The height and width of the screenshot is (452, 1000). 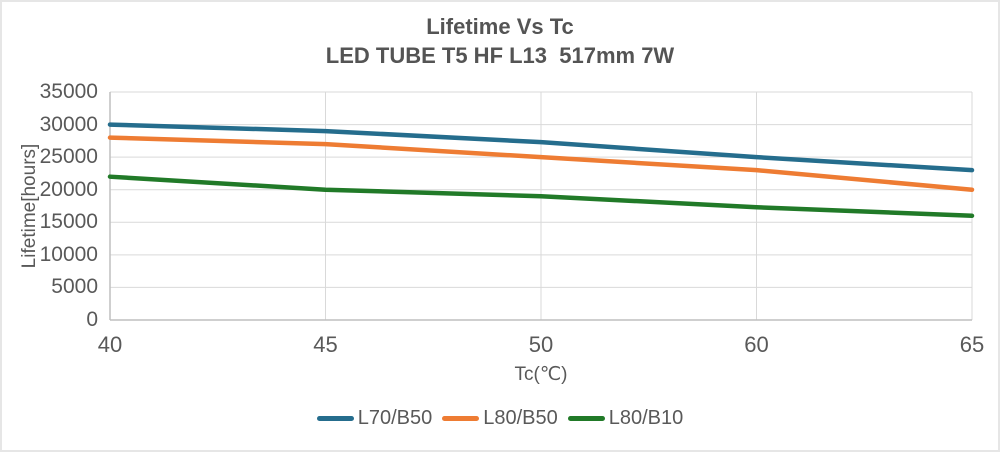 I want to click on series-line-l70-b50, so click(x=541, y=147).